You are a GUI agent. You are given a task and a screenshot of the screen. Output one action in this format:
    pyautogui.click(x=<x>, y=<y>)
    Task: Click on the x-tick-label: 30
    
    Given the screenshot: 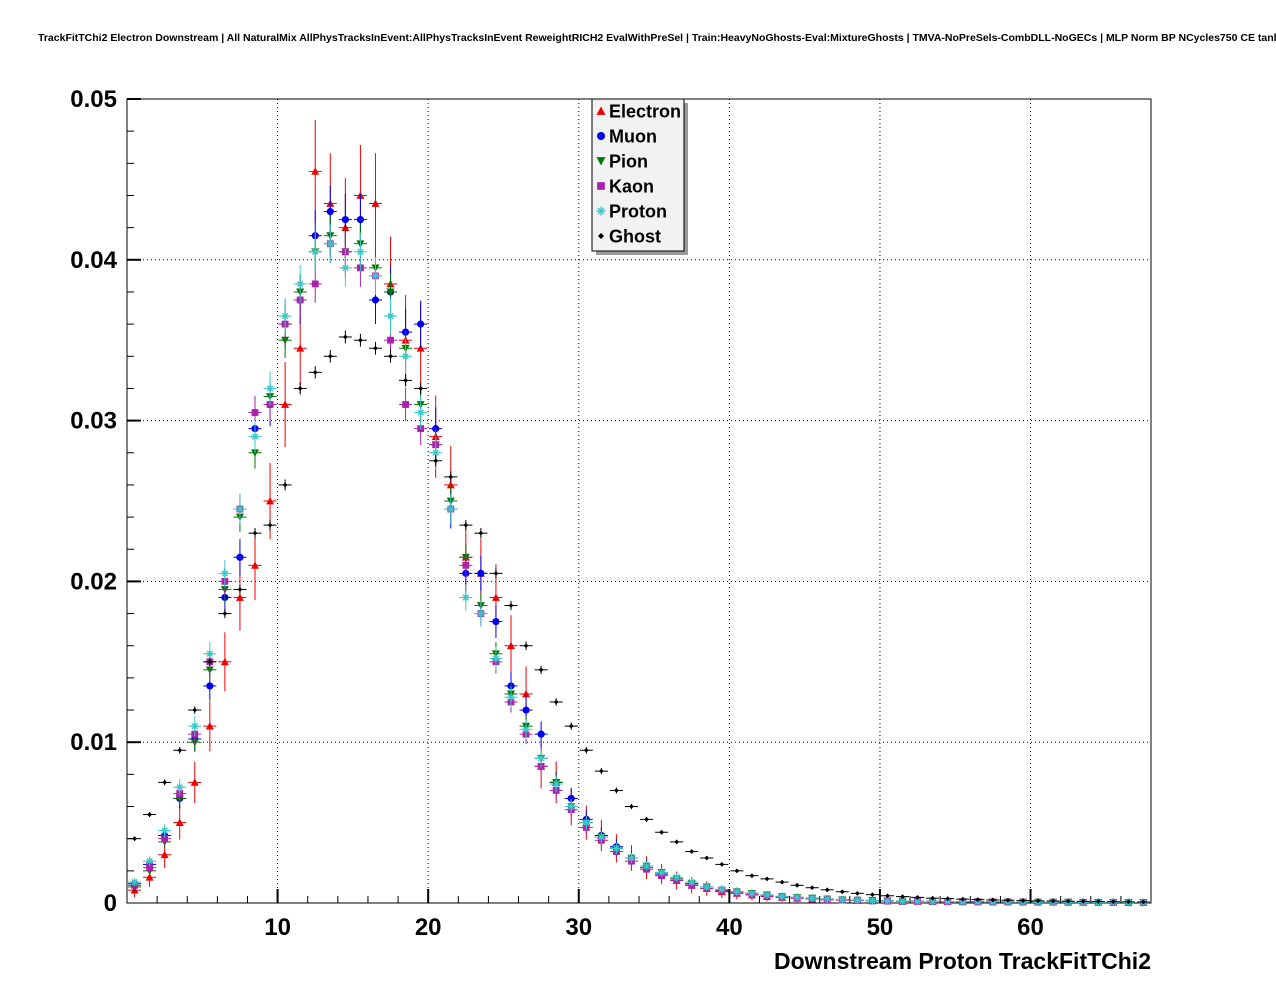 What is the action you would take?
    pyautogui.click(x=578, y=927)
    